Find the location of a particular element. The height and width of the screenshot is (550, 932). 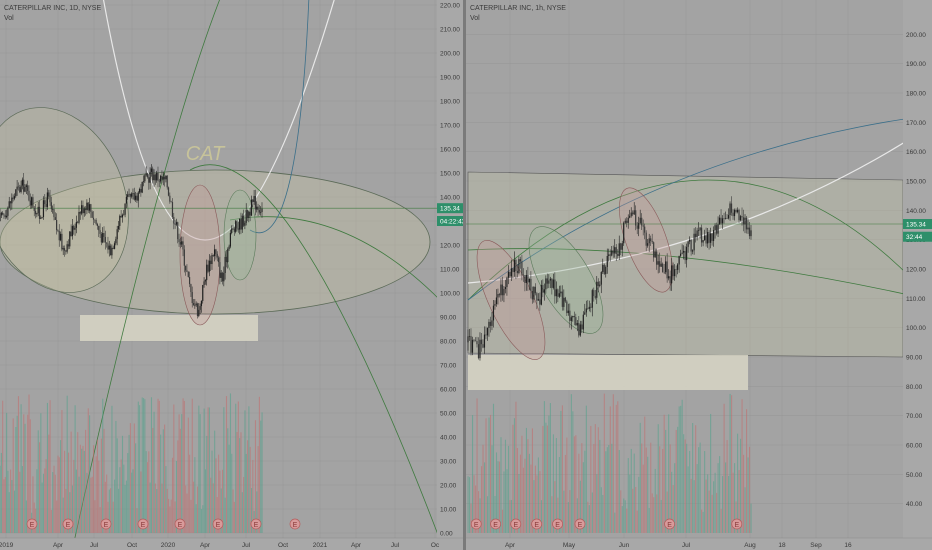

x-tick-label: May is located at coordinates (569, 545).